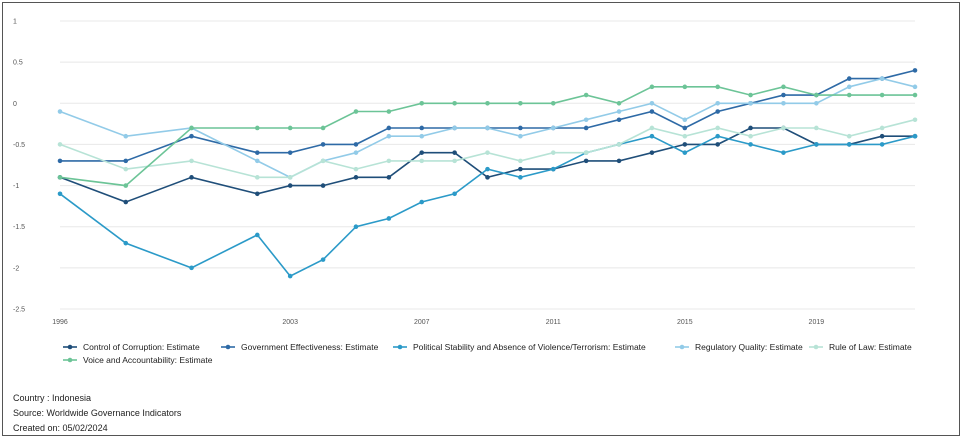 This screenshot has width=964, height=440. Describe the element at coordinates (19, 145) in the screenshot. I see `y-tick-label: -0.5` at that location.